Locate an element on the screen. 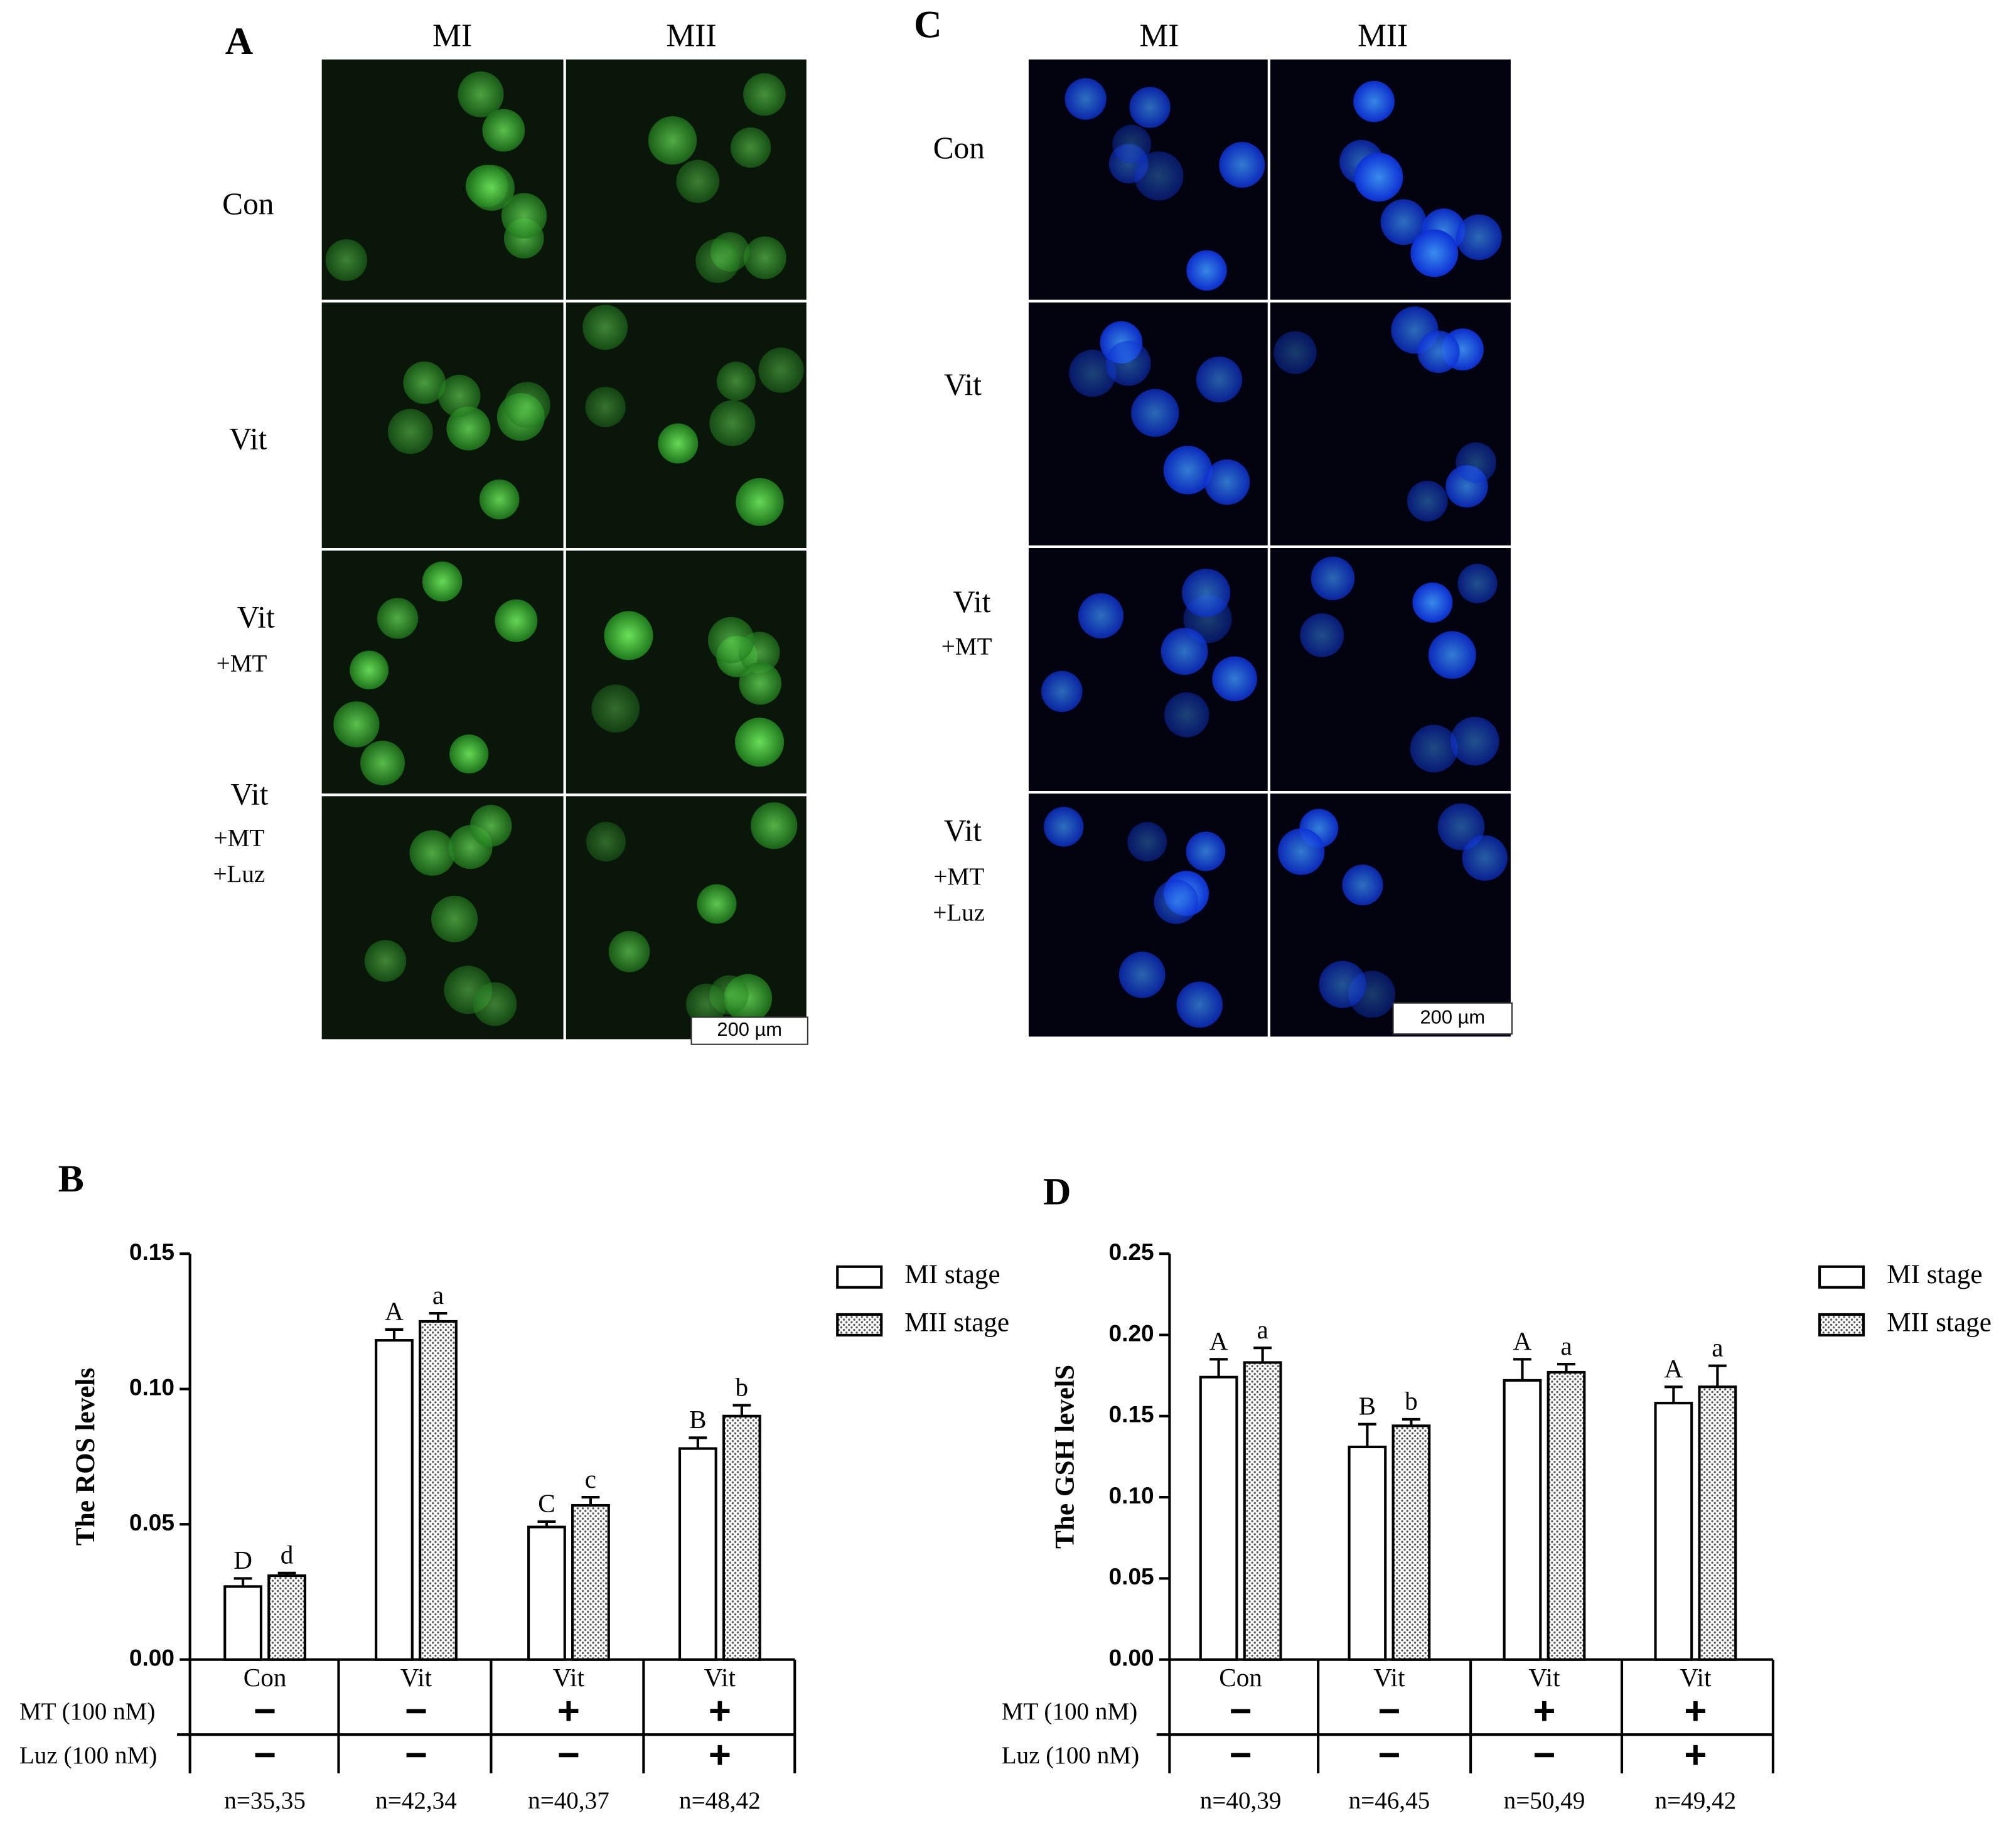 This screenshot has height=1828, width=2016. significance-letter: B is located at coordinates (1367, 1405).